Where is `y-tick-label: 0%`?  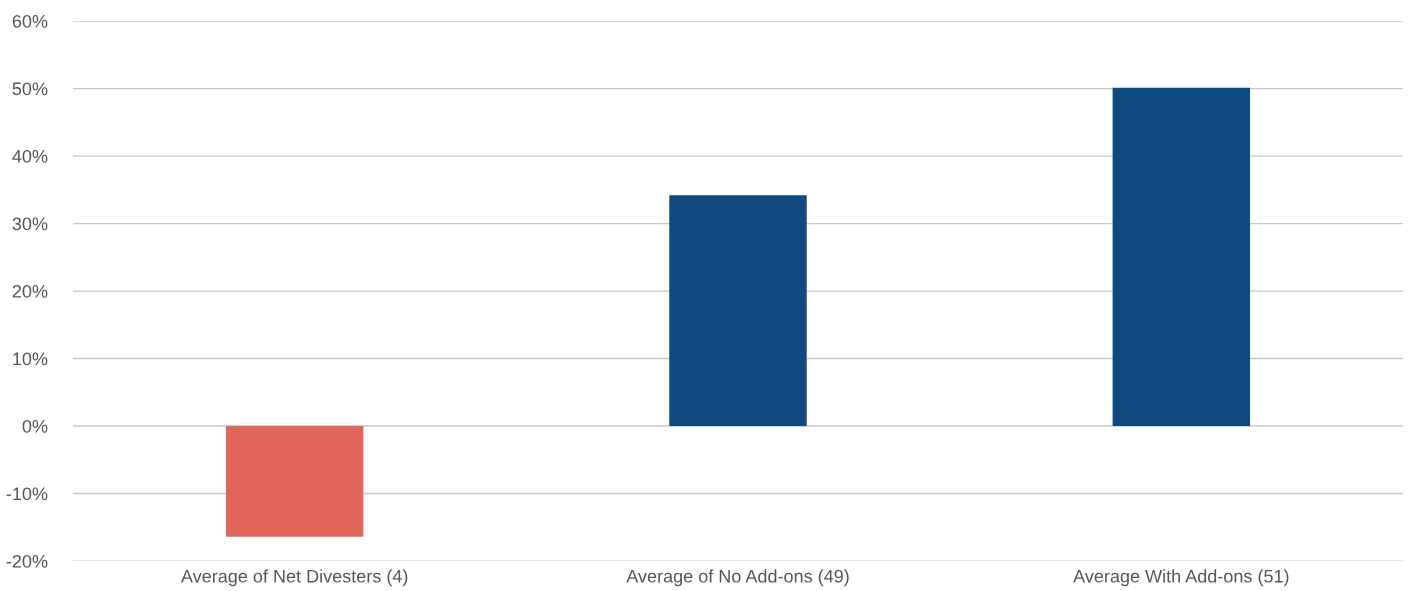 y-tick-label: 0% is located at coordinates (35, 426).